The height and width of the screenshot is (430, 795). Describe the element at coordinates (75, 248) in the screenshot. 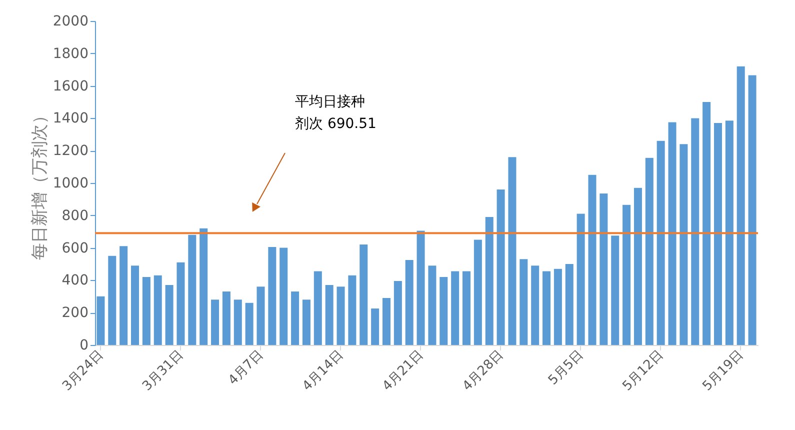

I see `y-tick-label: 600` at that location.